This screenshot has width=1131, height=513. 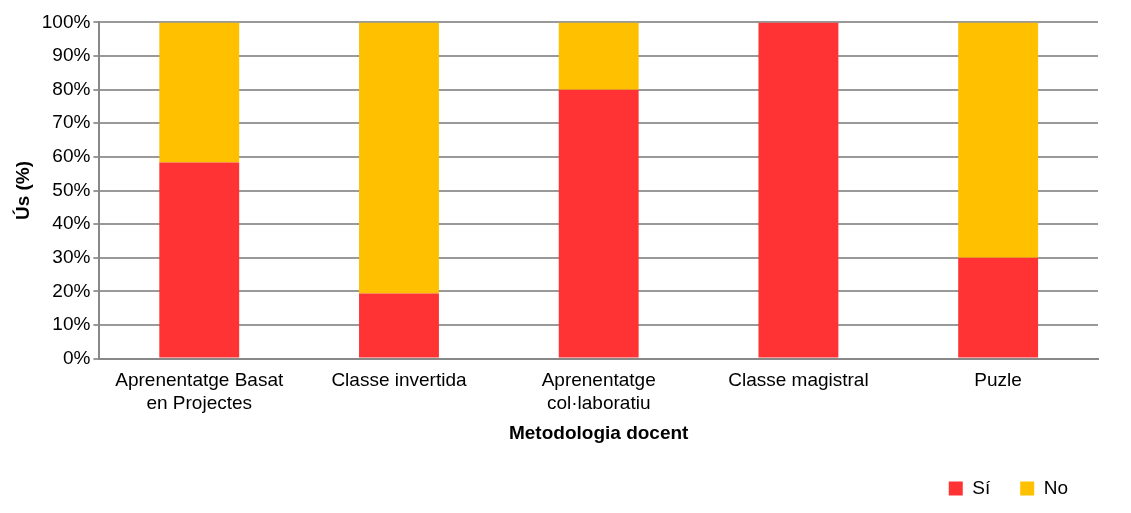 What do you see at coordinates (71, 324) in the screenshot?
I see `y-tick-label: 10%` at bounding box center [71, 324].